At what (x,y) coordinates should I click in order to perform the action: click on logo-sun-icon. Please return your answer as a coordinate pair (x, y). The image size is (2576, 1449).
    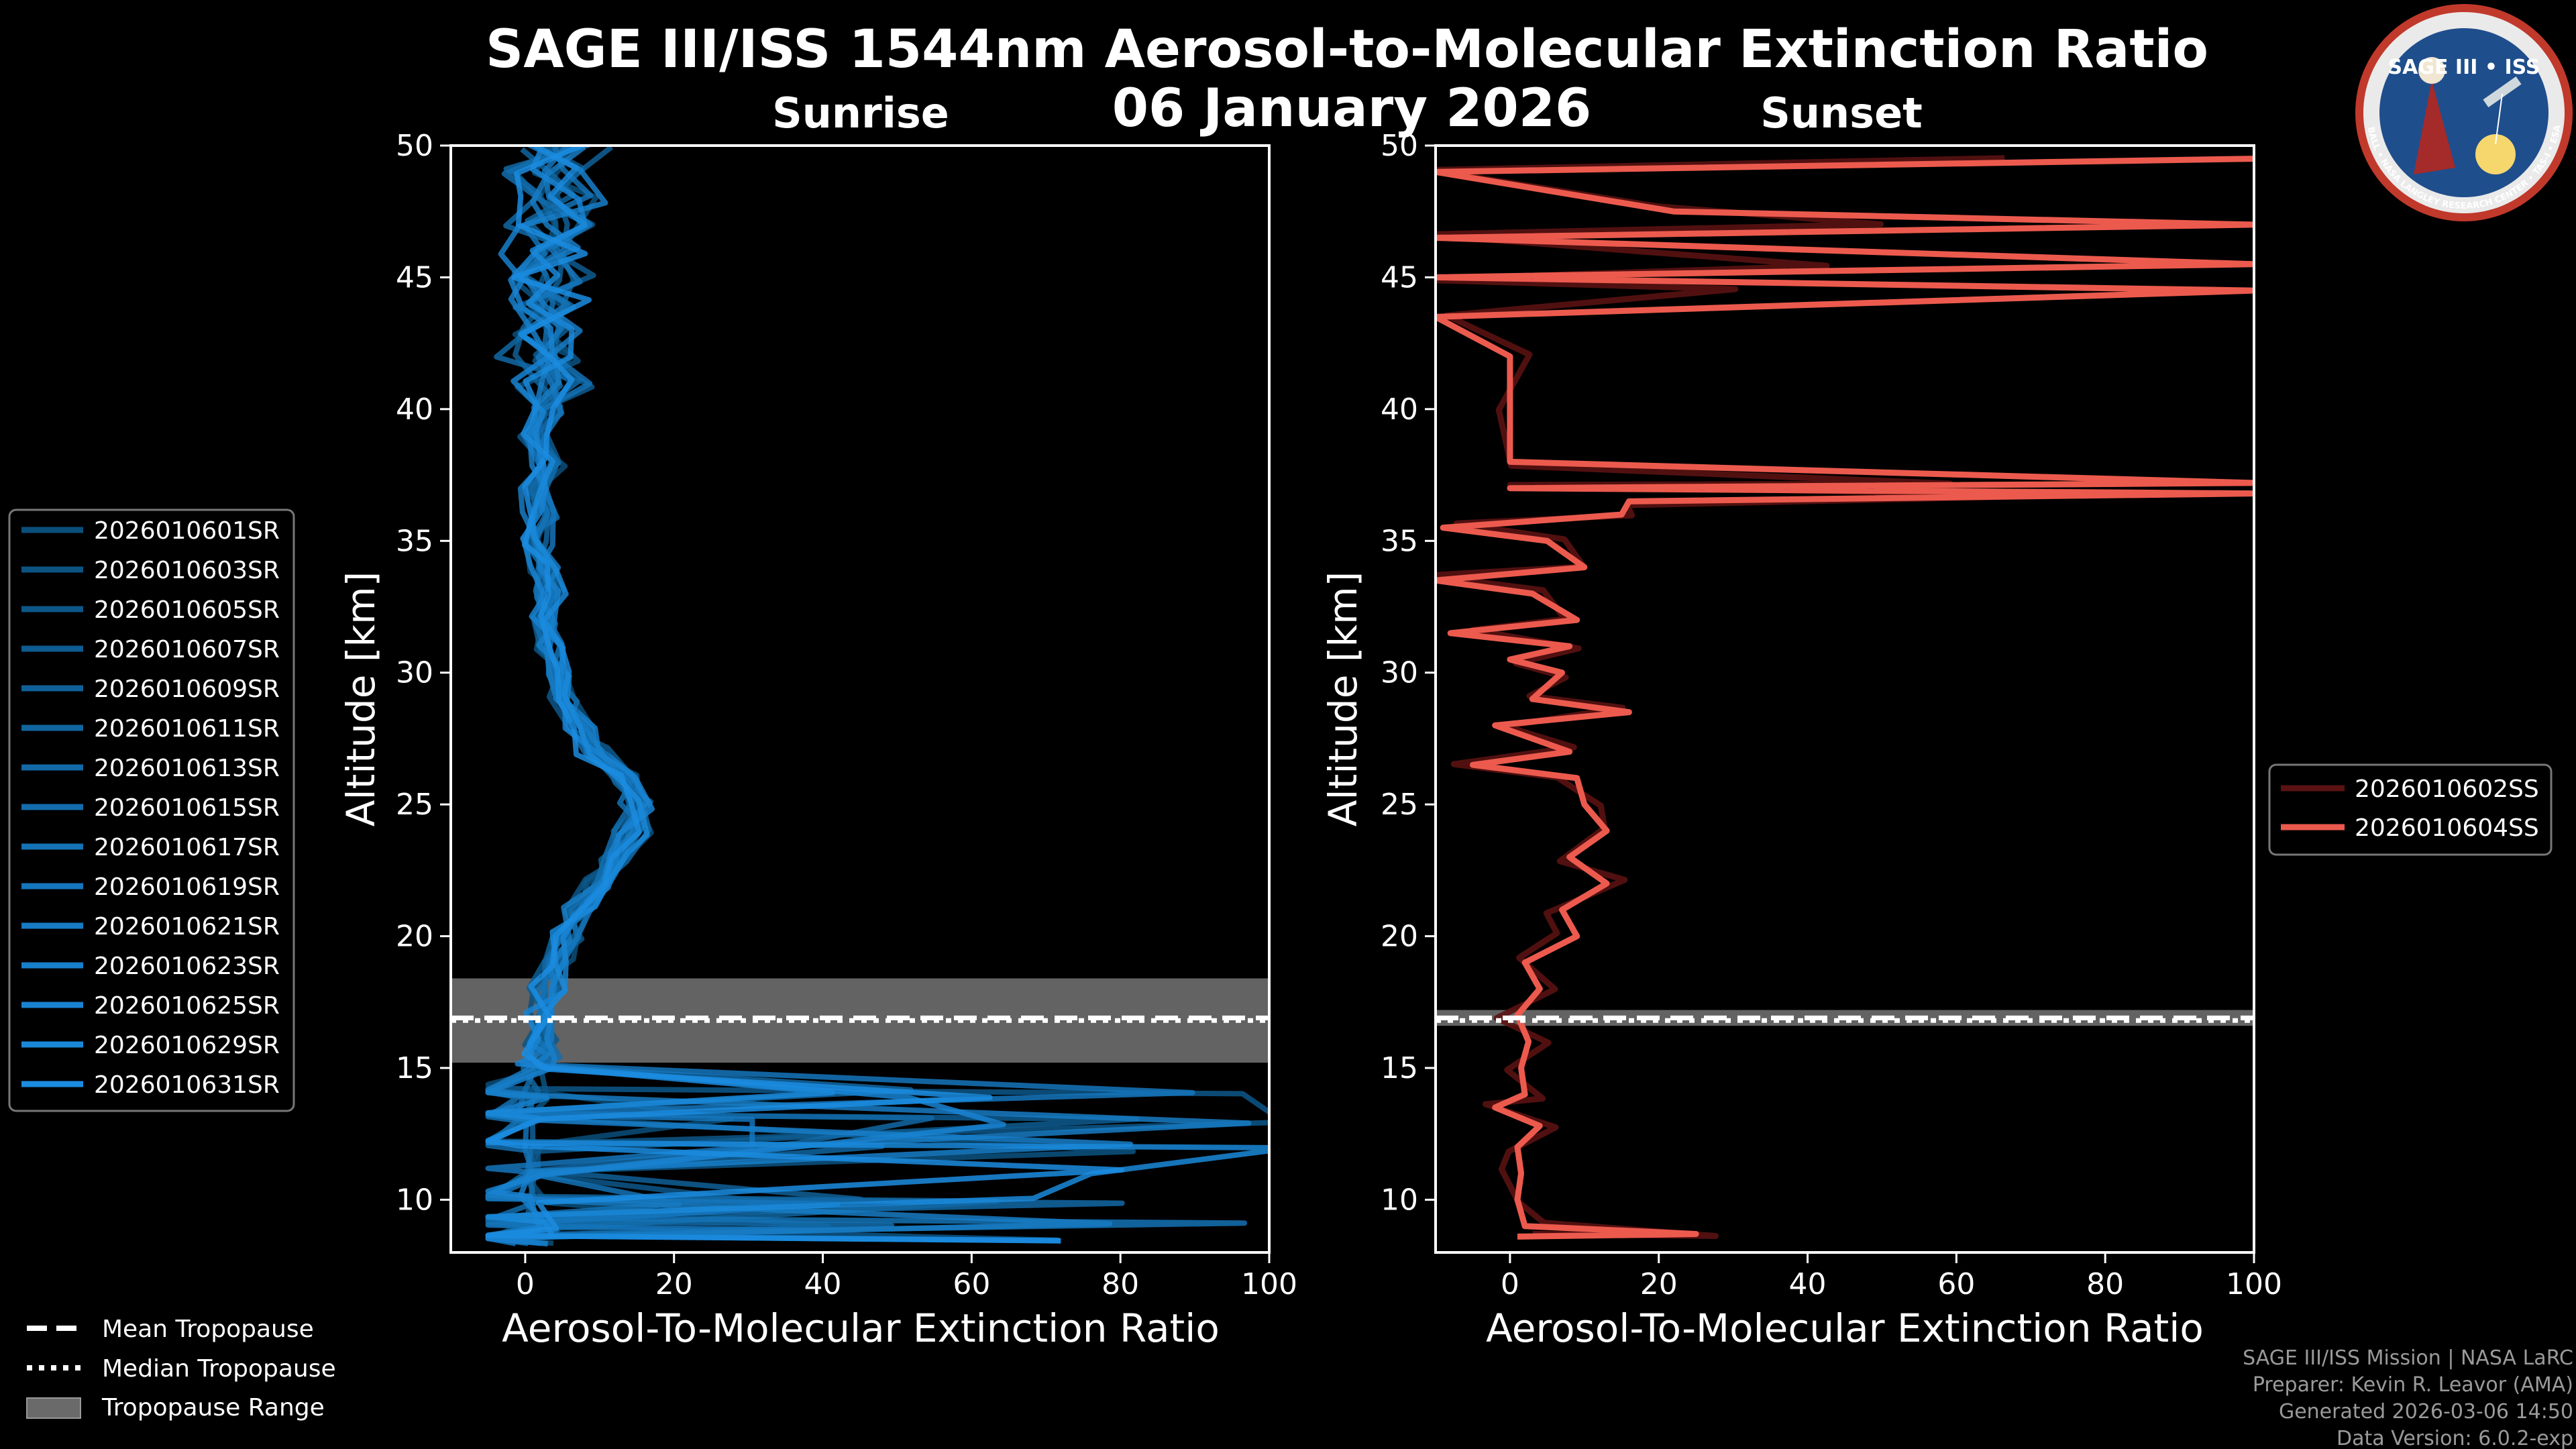
    Looking at the image, I should click on (2495, 154).